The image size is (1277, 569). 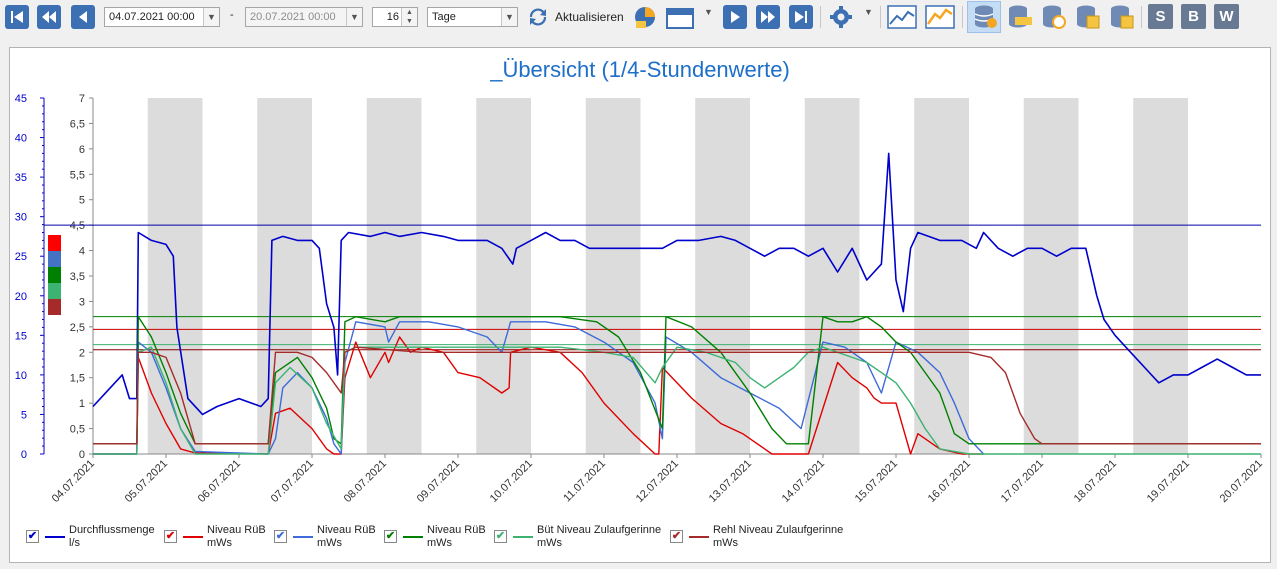 What do you see at coordinates (657, 481) in the screenshot?
I see `x-tick-label: 12.07.2021` at bounding box center [657, 481].